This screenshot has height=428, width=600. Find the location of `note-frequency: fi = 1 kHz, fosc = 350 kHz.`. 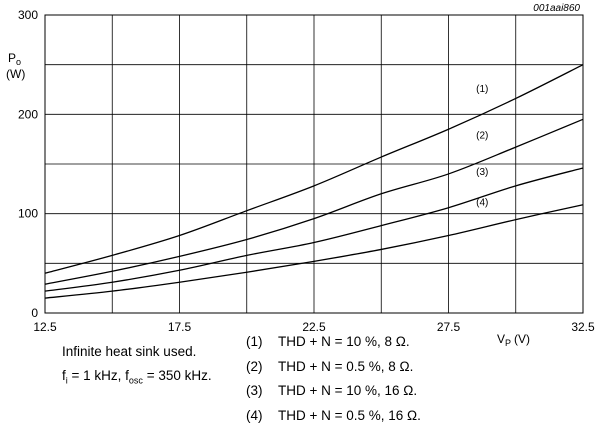

note-frequency: fi = 1 kHz, fosc = 350 kHz. is located at coordinates (137, 378).